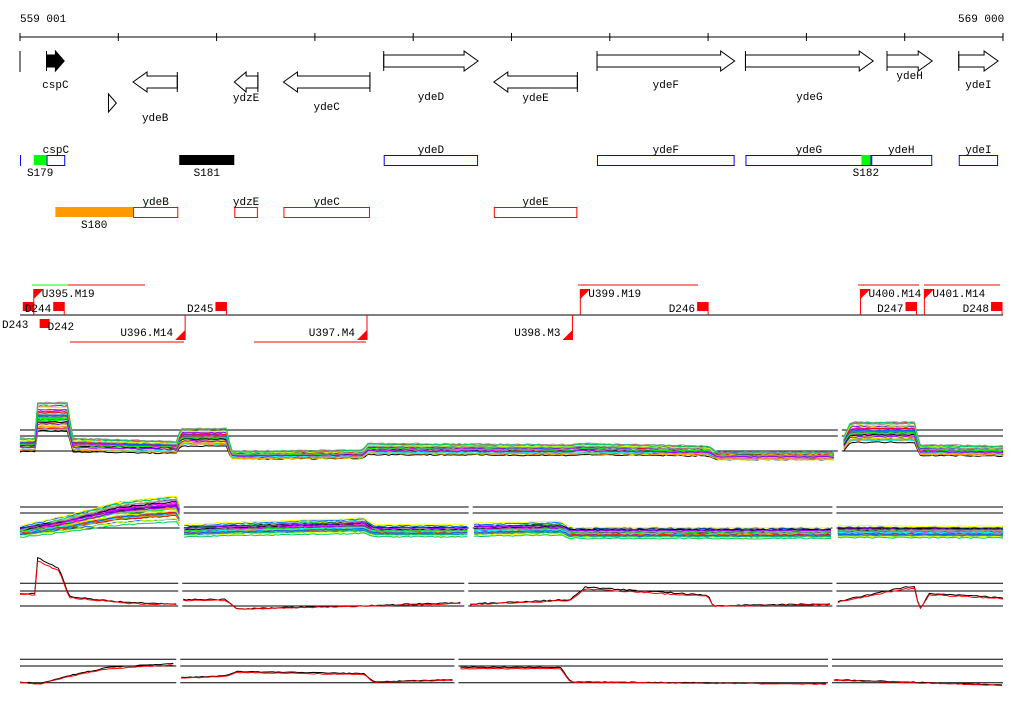 The width and height of the screenshot is (1024, 714). Describe the element at coordinates (682, 310) in the screenshot. I see `downshift-label: D246` at that location.